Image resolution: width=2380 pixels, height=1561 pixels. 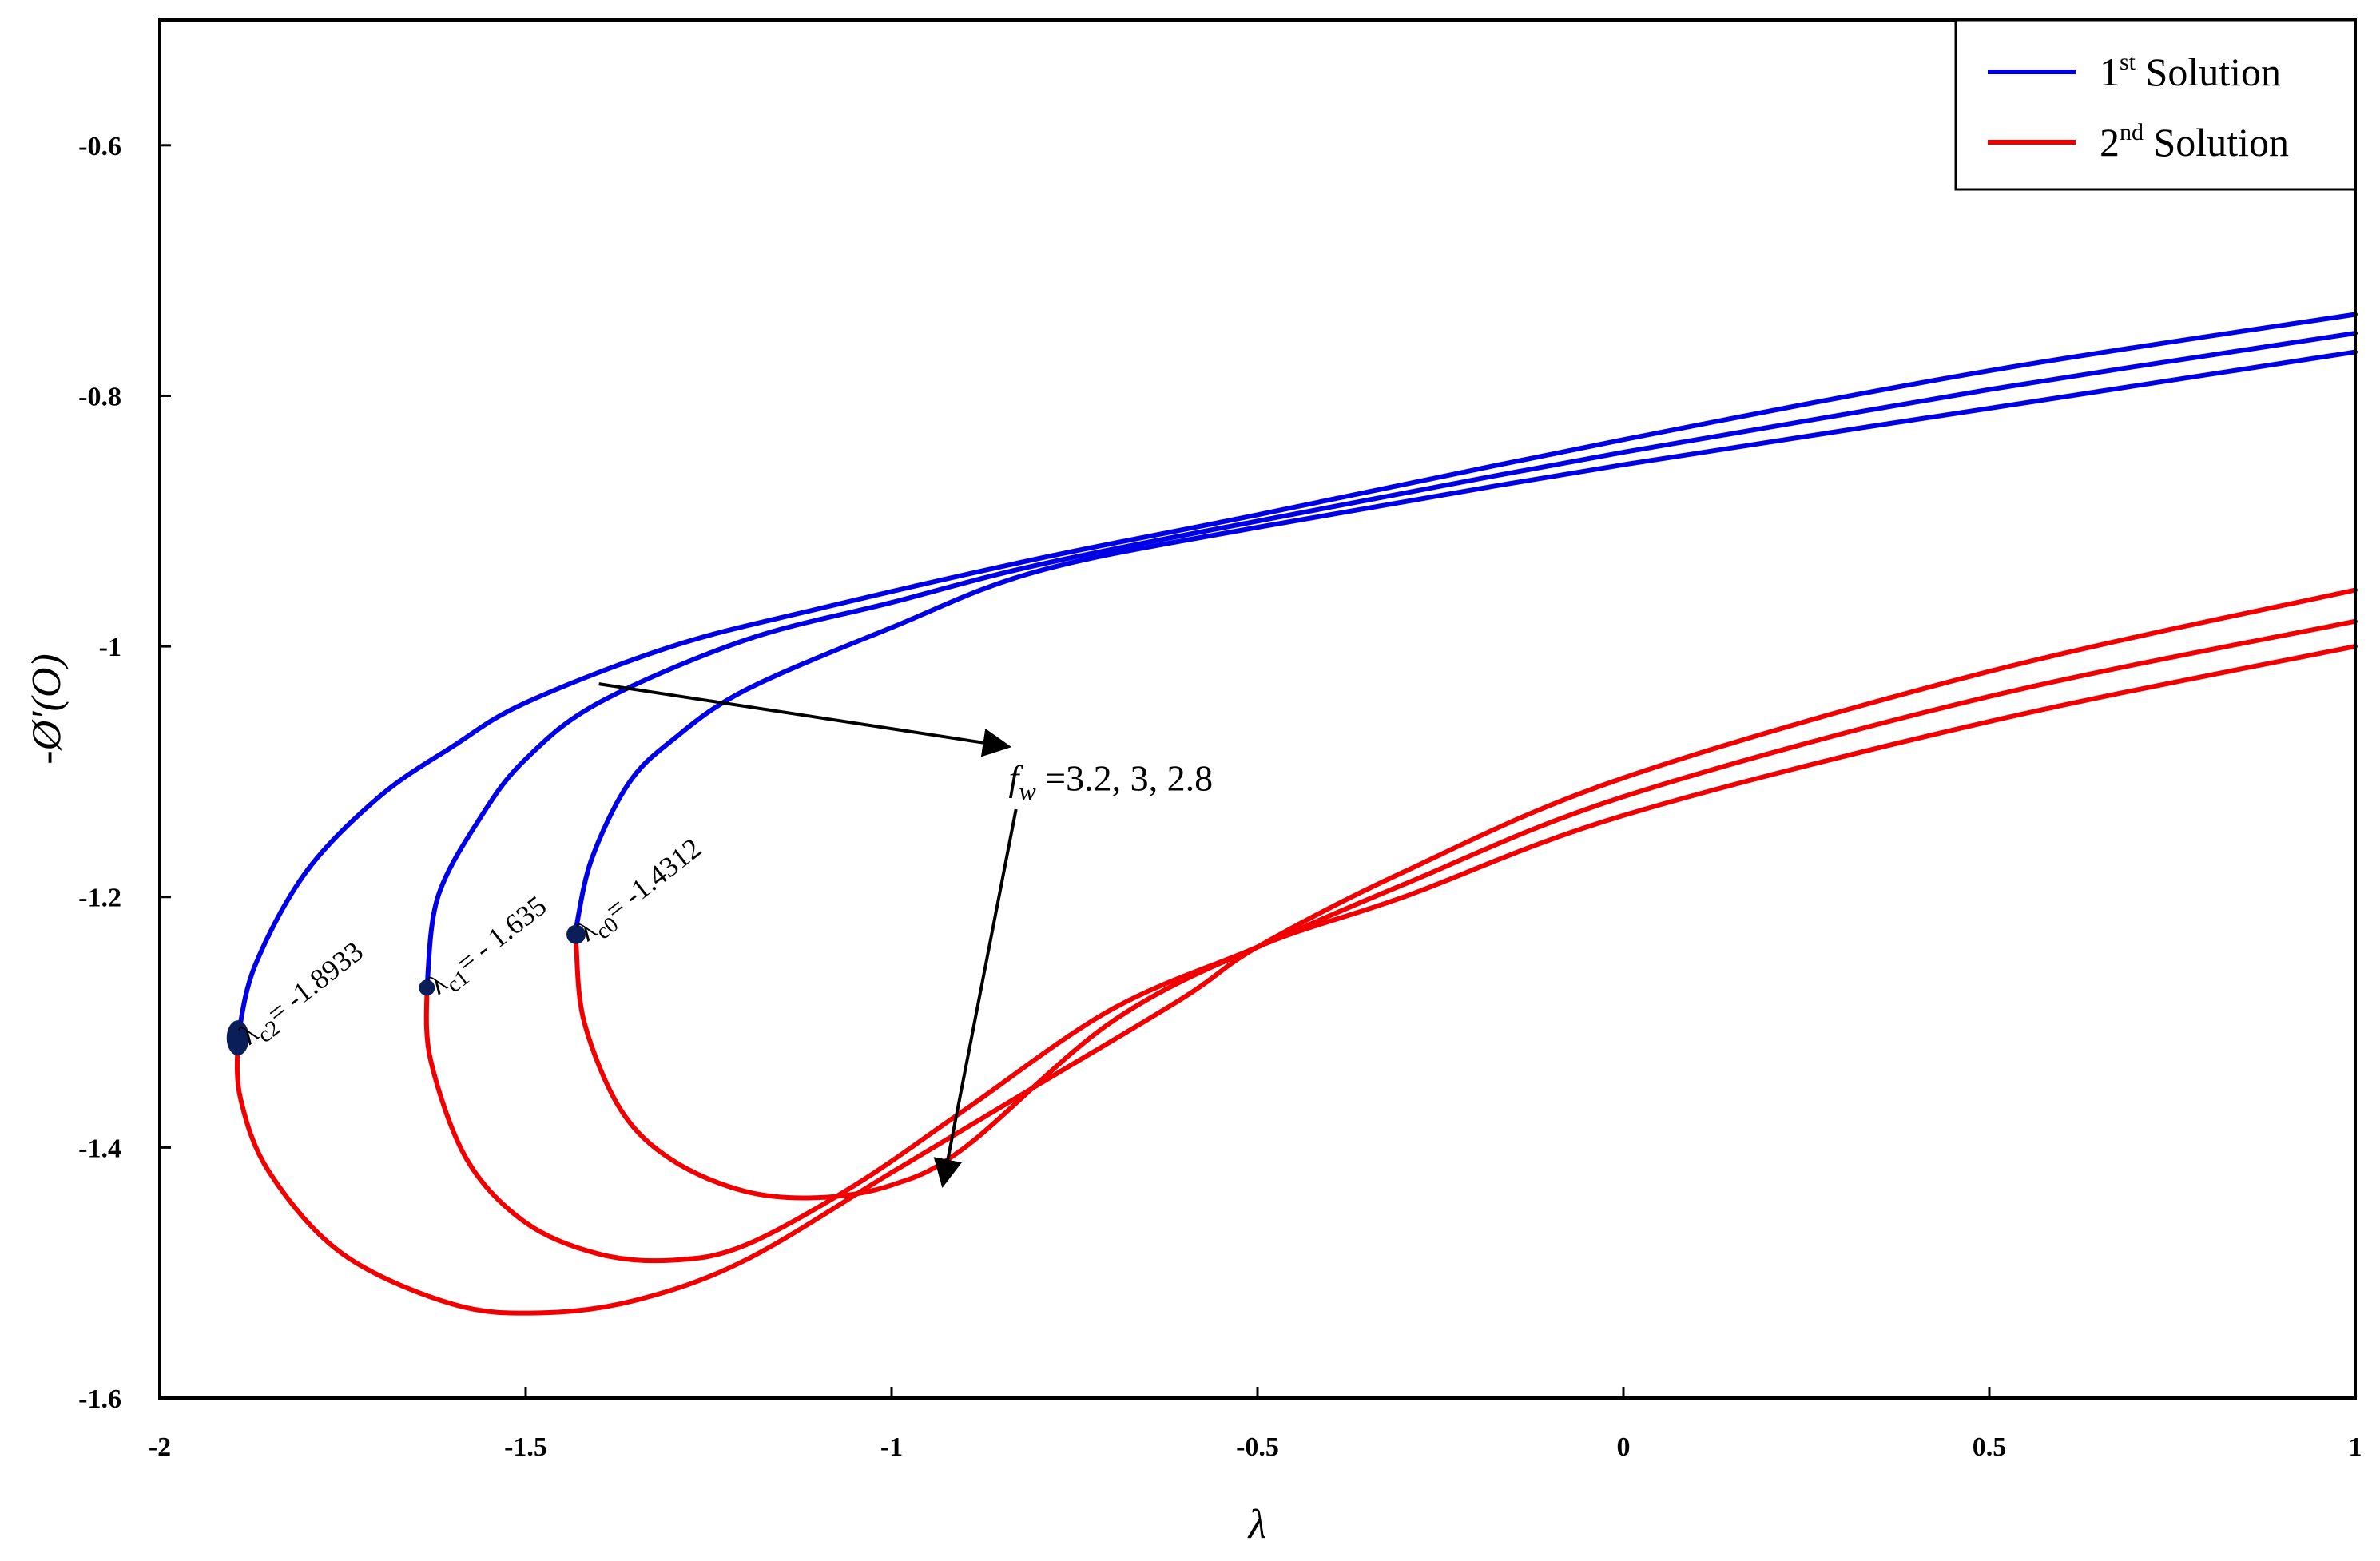 I want to click on critical-point-c0, so click(x=576, y=934).